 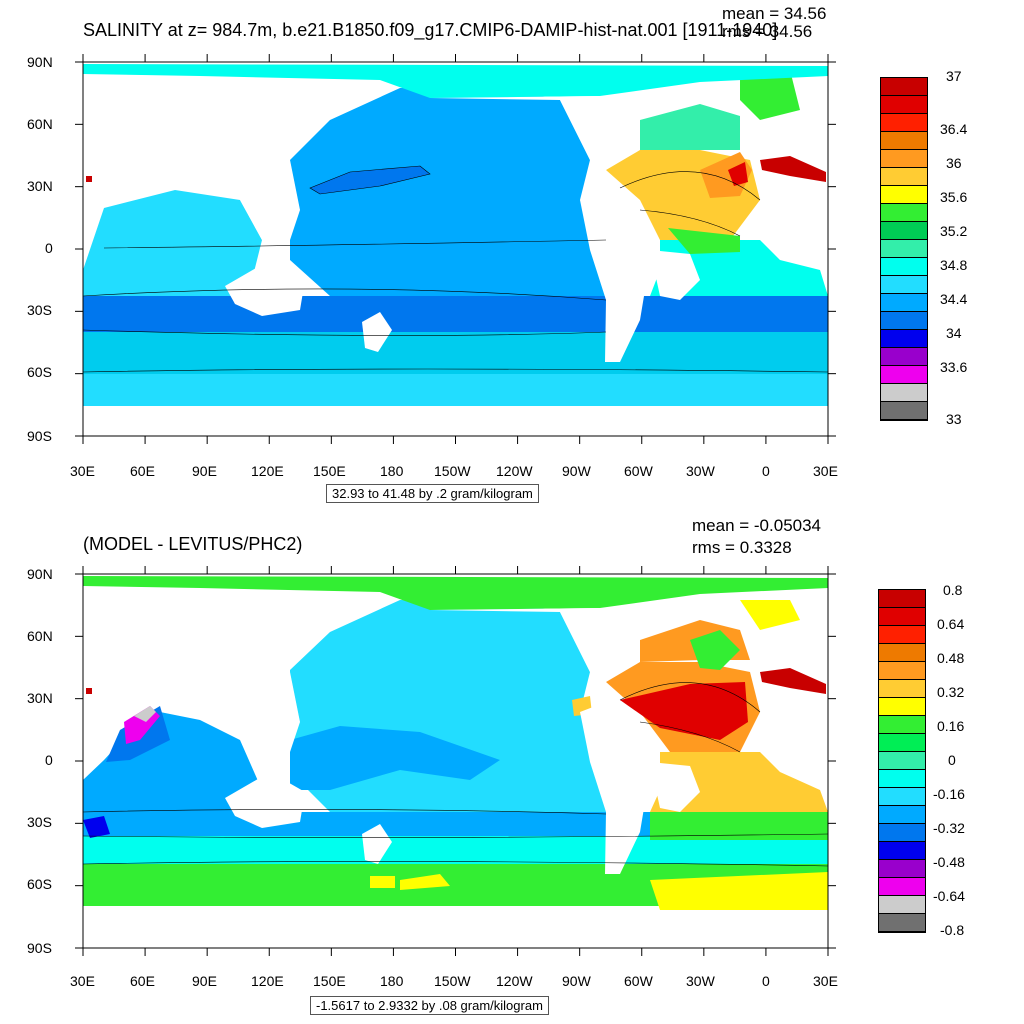 I want to click on contour-info-box: 32.93 to 41.48 by .2 gram/kilogram, so click(x=432, y=493).